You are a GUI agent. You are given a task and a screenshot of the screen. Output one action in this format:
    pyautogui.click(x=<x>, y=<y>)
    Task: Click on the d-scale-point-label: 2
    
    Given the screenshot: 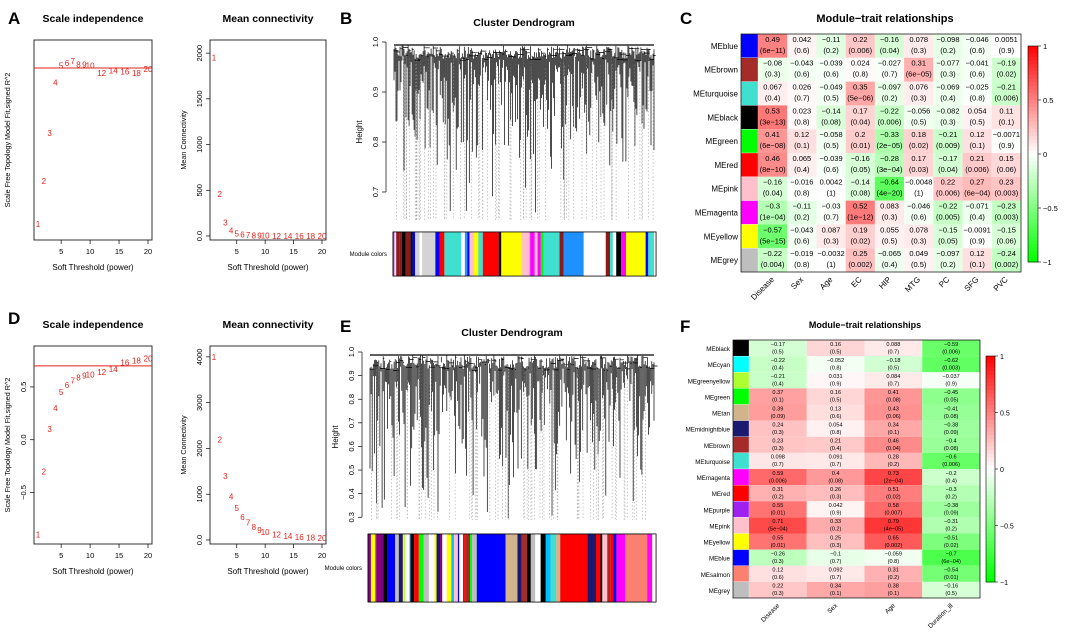 What is the action you would take?
    pyautogui.click(x=44, y=471)
    